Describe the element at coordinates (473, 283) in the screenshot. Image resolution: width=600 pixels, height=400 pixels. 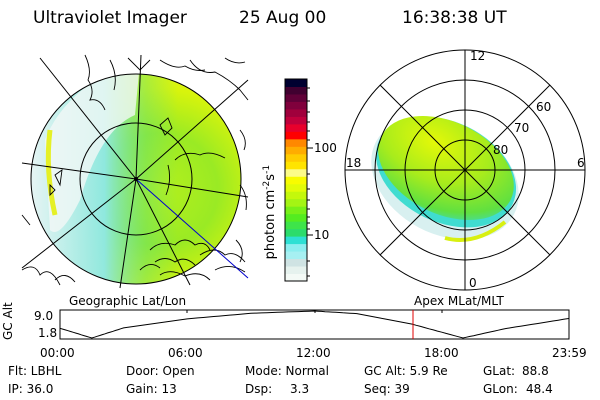
I see `mlt-label-0: 0` at that location.